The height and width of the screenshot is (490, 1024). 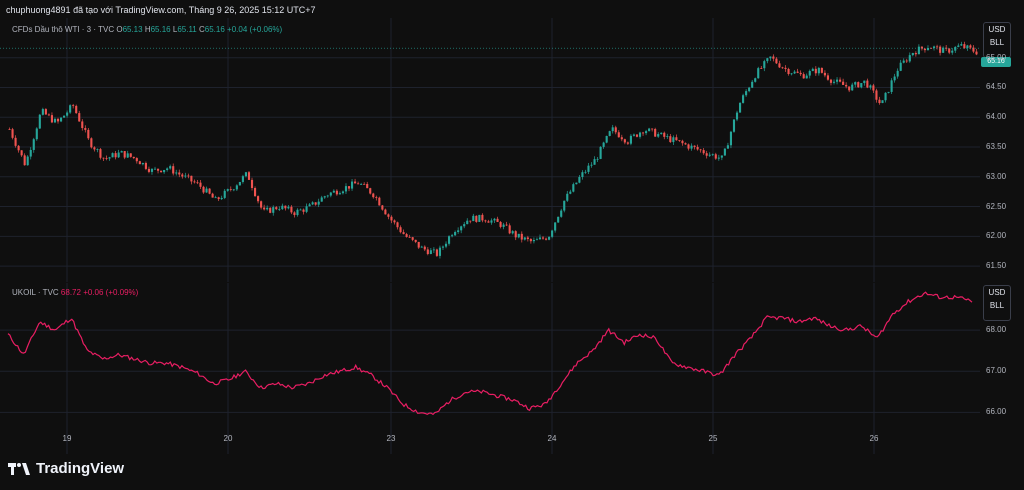 What do you see at coordinates (202, 29) in the screenshot?
I see `close-label: C` at bounding box center [202, 29].